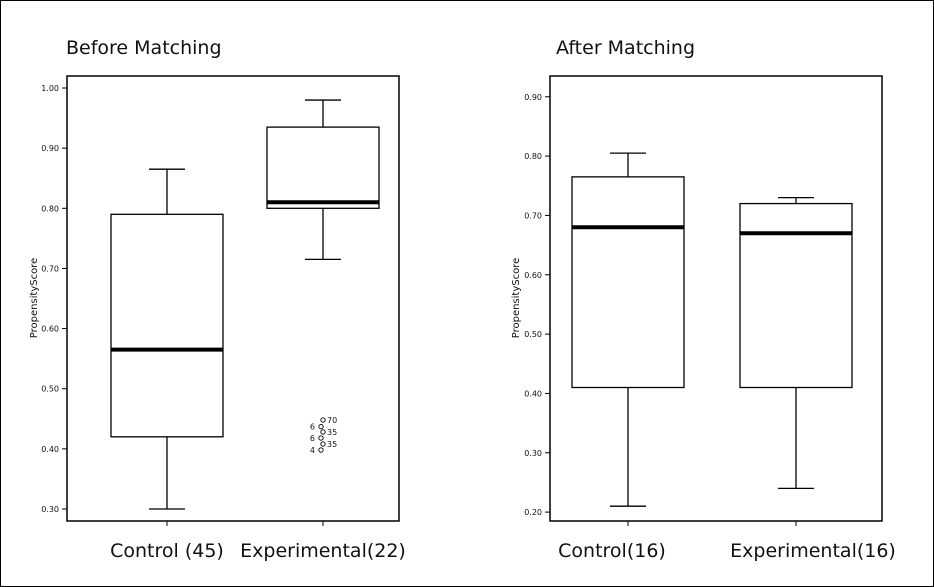  I want to click on after-matching-y-tick-label: 0.30, so click(533, 453).